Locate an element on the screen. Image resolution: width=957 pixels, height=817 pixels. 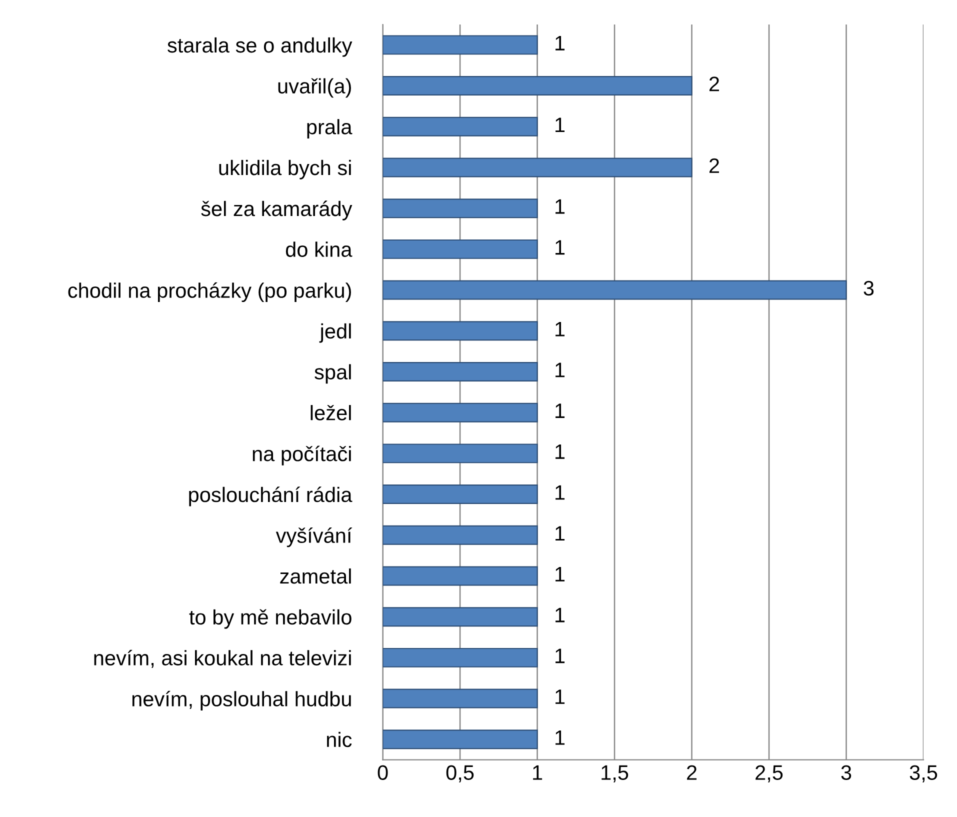
y-tick-label: spal is located at coordinates (332, 374).